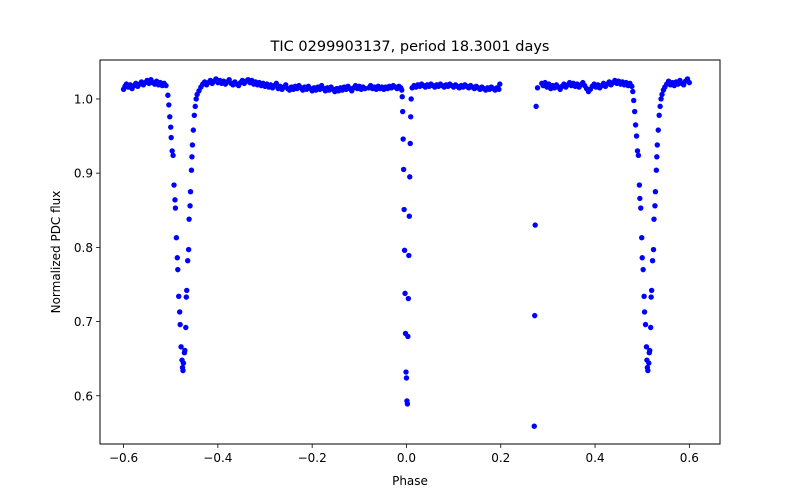 Image resolution: width=800 pixels, height=500 pixels. What do you see at coordinates (410, 47) in the screenshot?
I see `chart-title: TIC 0299903137, period 18.3001 days` at bounding box center [410, 47].